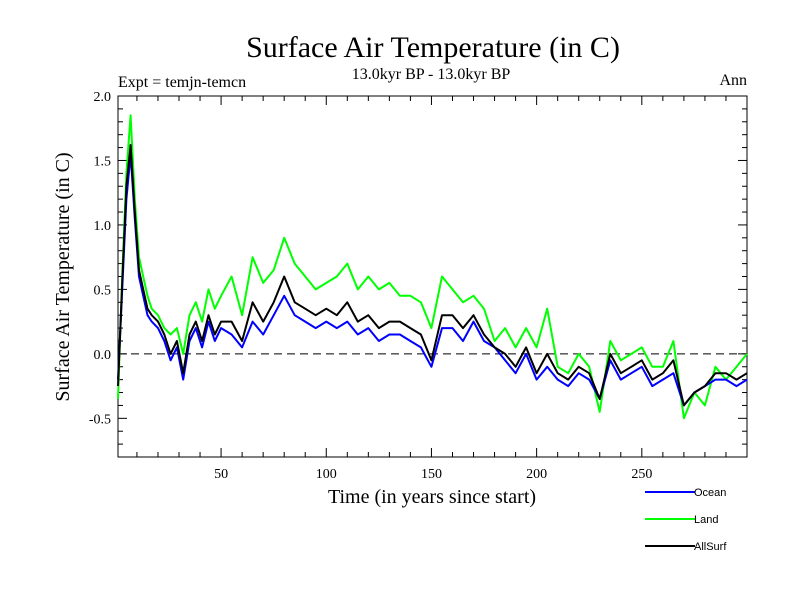 This screenshot has width=800, height=600. Describe the element at coordinates (103, 290) in the screenshot. I see `y-tick-label: 0.5` at that location.